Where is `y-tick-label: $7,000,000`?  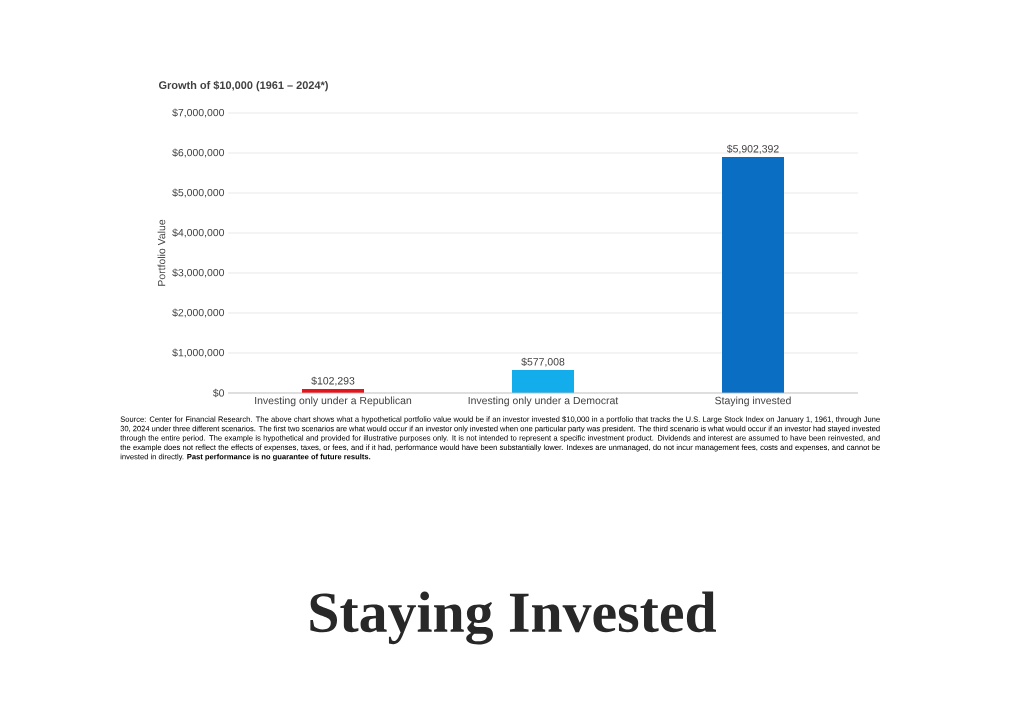 y-tick-label: $7,000,000 is located at coordinates (198, 113).